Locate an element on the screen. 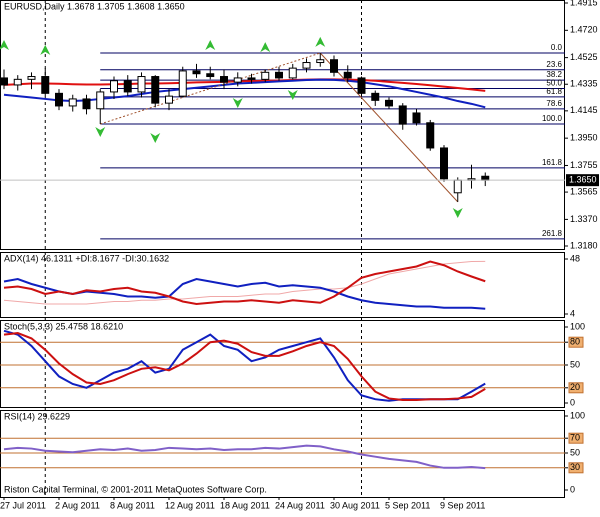 This screenshot has width=600, height=517. fib-label: 261.8 is located at coordinates (552, 233).